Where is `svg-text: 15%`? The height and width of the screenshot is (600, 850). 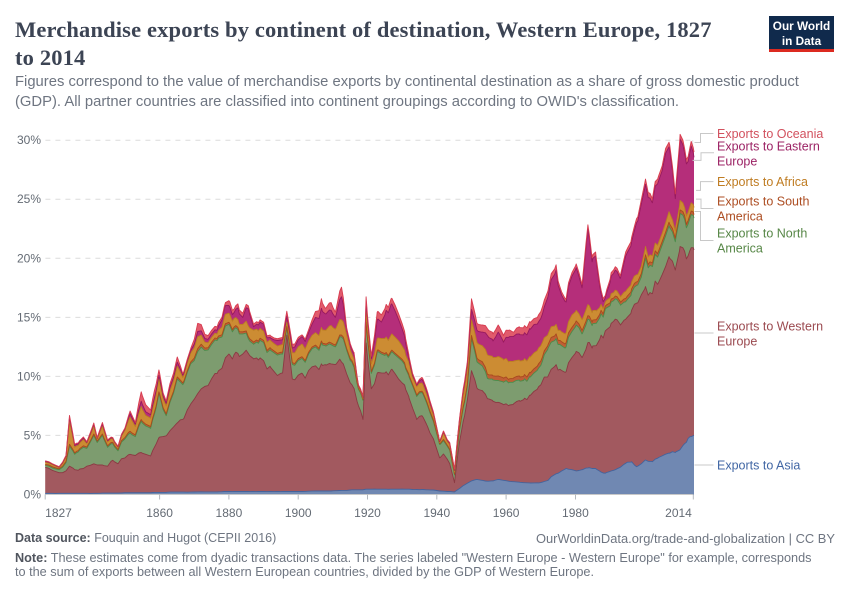 svg-text: 15% is located at coordinates (29, 317).